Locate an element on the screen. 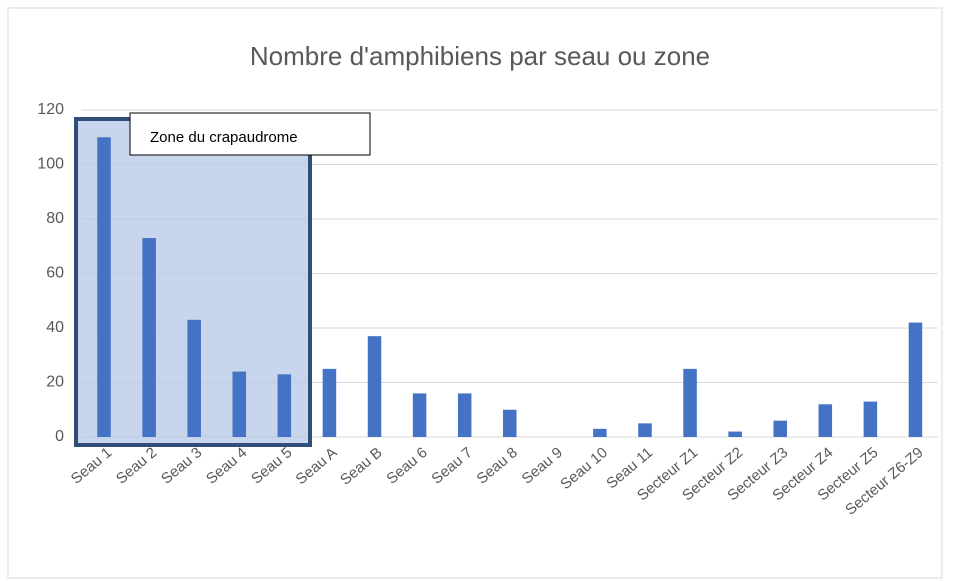  annotation-text: Zone du crapaudrome is located at coordinates (224, 137).